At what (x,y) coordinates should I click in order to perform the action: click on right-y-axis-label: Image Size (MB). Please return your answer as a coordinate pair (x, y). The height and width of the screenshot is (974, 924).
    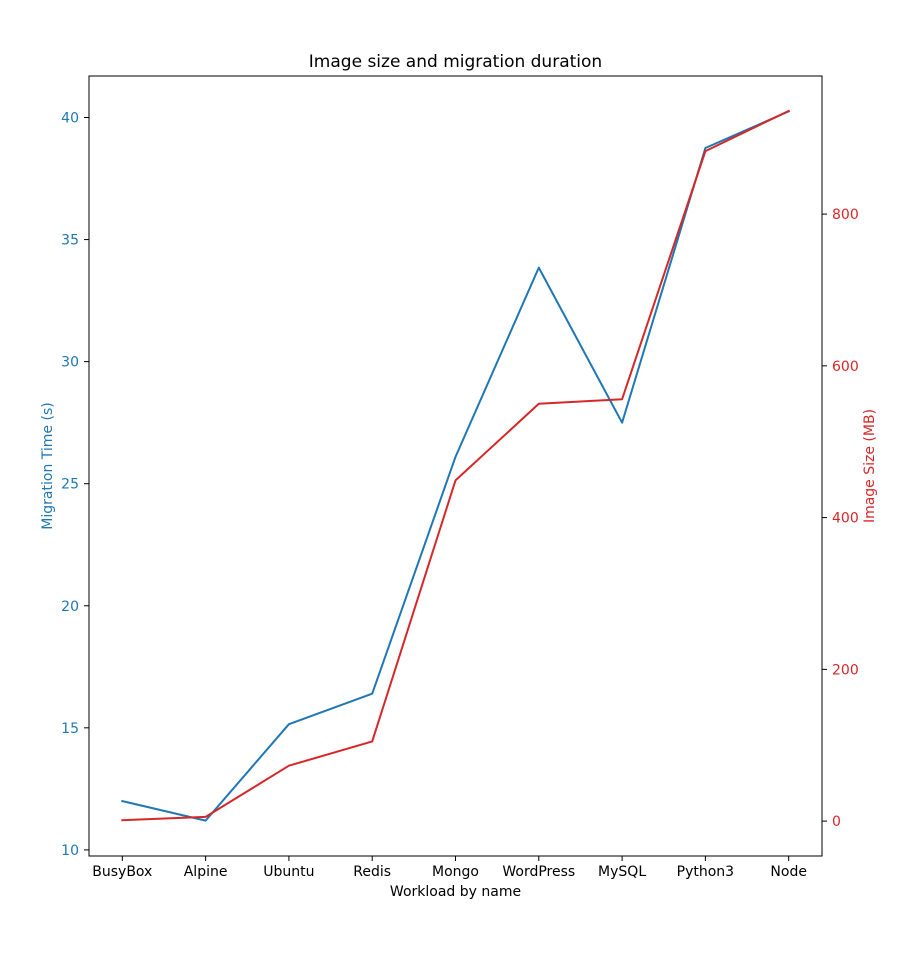
    Looking at the image, I should click on (870, 466).